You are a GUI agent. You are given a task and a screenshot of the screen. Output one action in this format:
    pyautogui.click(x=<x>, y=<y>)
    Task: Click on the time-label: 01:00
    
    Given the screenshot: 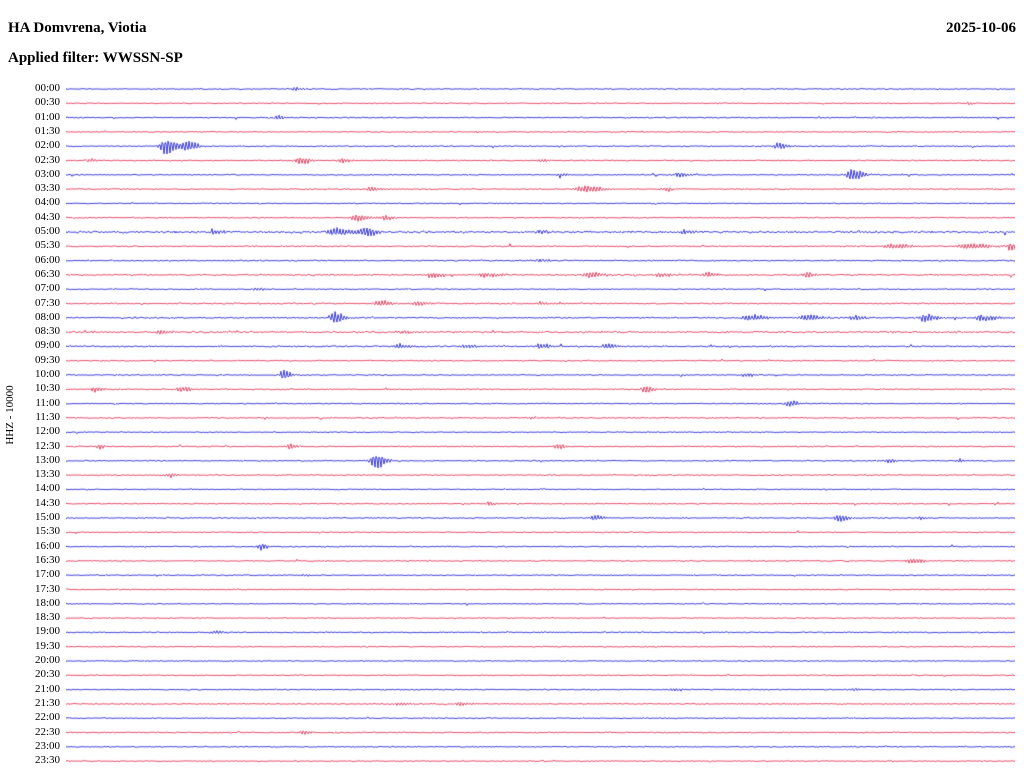 What is the action you would take?
    pyautogui.click(x=47, y=116)
    